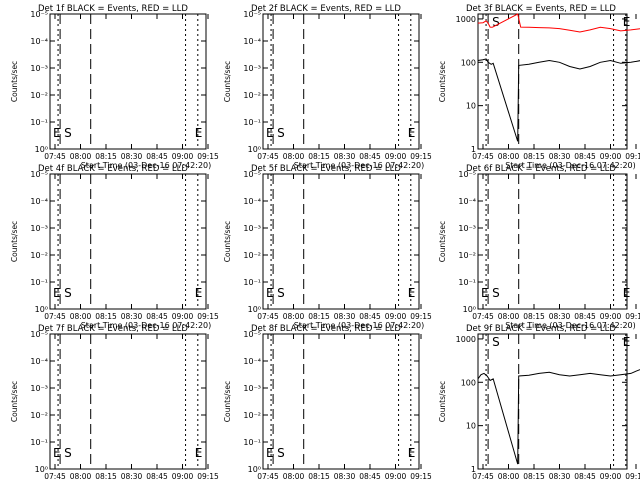  What do you see at coordinates (541, 329) in the screenshot?
I see `panel-title: Det 9f BLACK = Events, RED = LLD` at bounding box center [541, 329].